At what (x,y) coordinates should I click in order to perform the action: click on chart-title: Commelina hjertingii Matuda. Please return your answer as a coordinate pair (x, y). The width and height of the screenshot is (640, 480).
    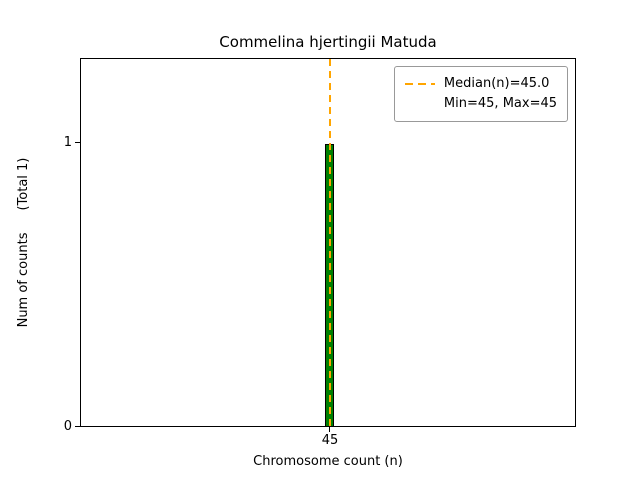
    Looking at the image, I should click on (328, 42).